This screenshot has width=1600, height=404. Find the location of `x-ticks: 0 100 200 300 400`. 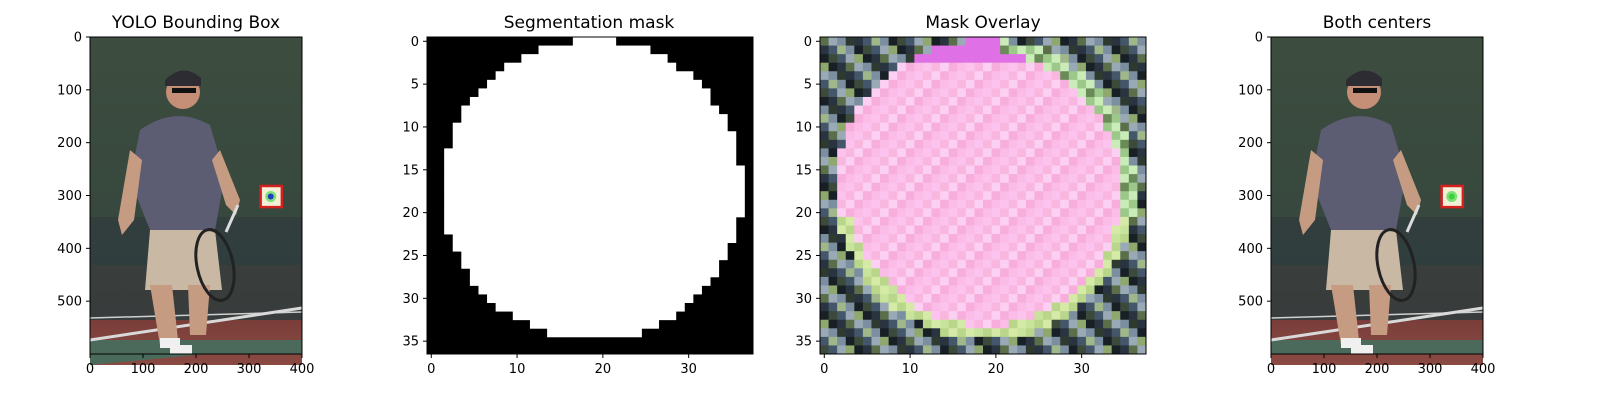

x-ticks: 0 100 200 300 400 is located at coordinates (1381, 365).